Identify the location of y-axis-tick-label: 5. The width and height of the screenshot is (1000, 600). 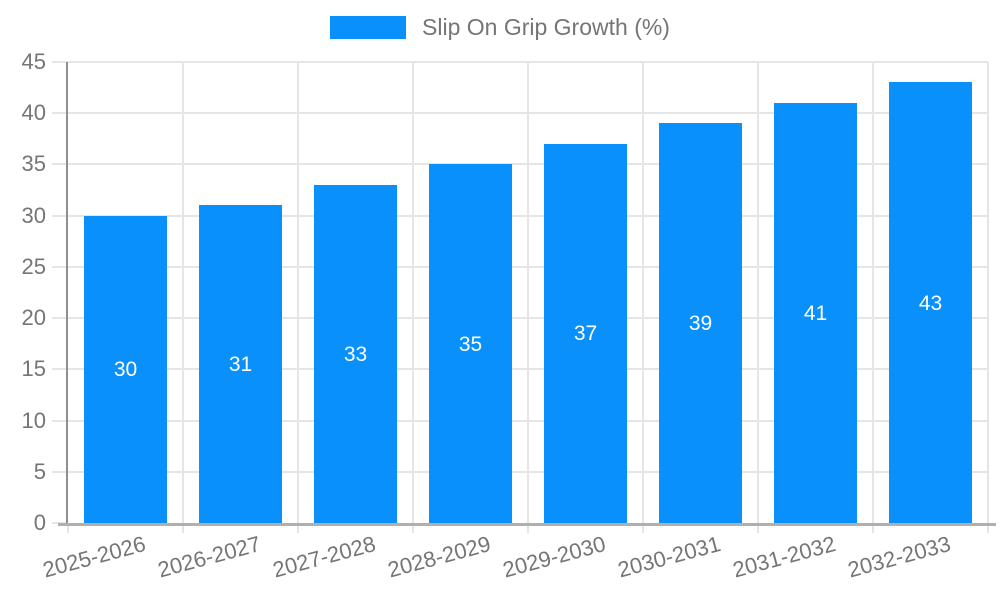
(39, 471).